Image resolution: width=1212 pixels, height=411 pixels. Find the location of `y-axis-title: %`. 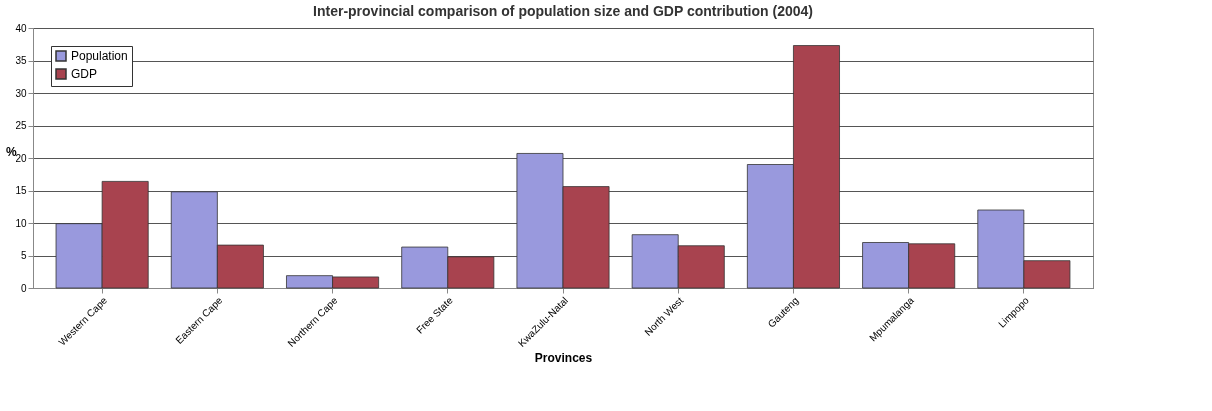

y-axis-title: % is located at coordinates (12, 151).